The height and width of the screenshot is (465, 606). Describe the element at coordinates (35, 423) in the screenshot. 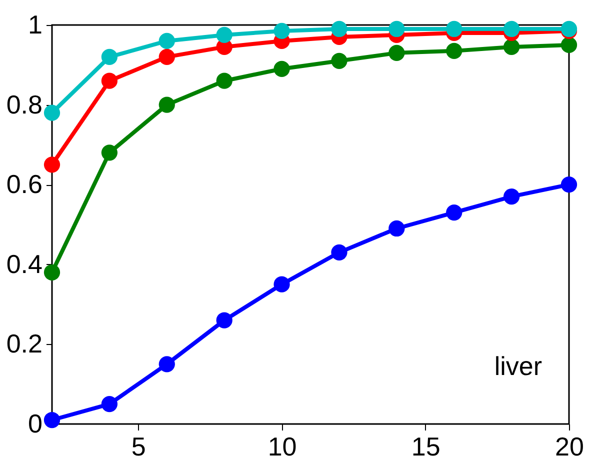

I see `y-tick-label: 0` at that location.